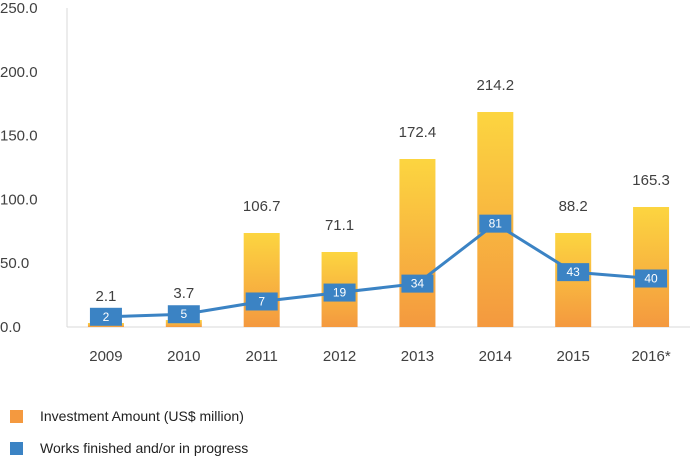 This screenshot has height=458, width=692. I want to click on x-tick-label: 2010, so click(183, 356).